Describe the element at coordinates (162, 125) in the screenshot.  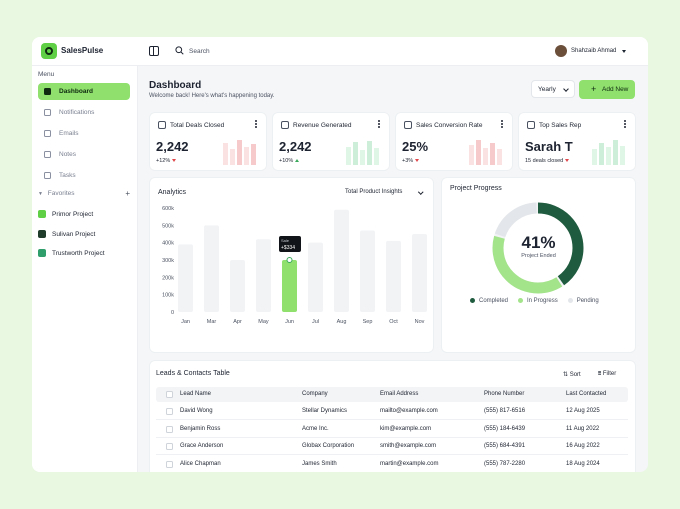
I see `deals-icon` at that location.